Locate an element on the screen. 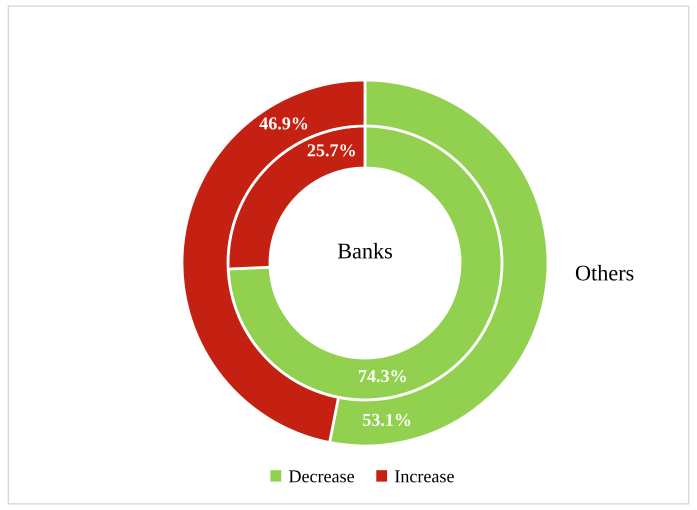 The height and width of the screenshot is (510, 697). data-label: 74.3% is located at coordinates (382, 376).